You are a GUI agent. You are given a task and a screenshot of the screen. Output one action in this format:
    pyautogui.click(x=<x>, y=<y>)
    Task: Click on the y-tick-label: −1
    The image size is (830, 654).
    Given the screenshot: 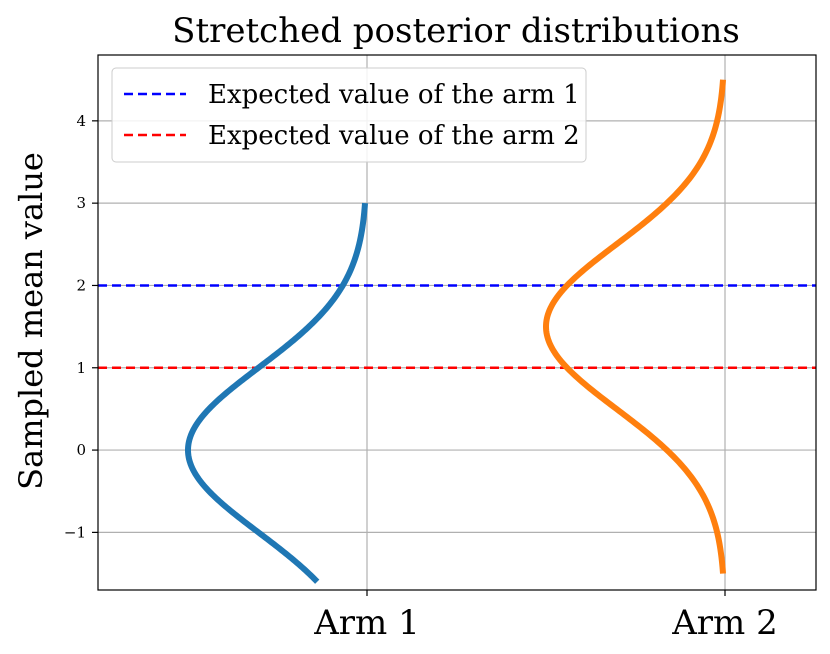 What is the action you would take?
    pyautogui.click(x=75, y=532)
    